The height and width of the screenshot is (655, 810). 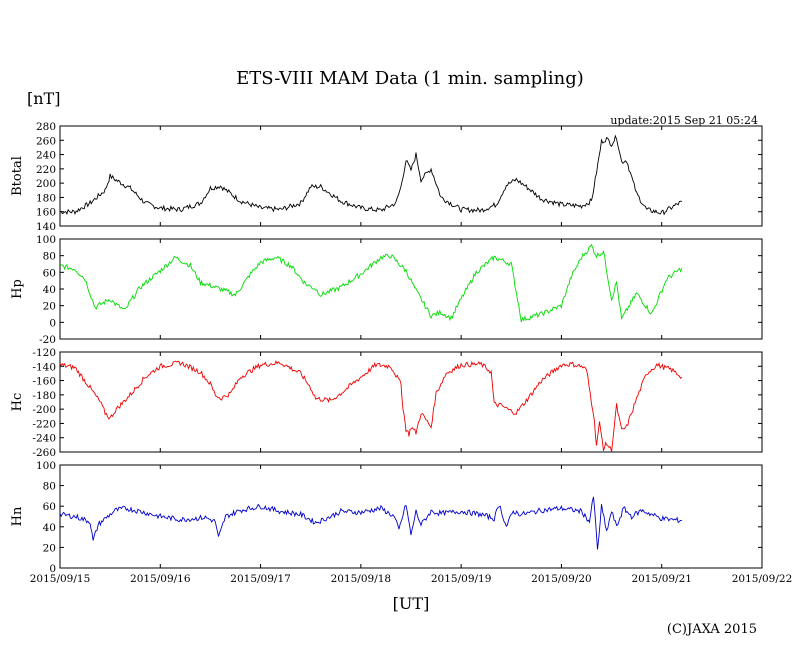 I want to click on series-line-btotal, so click(x=371, y=175).